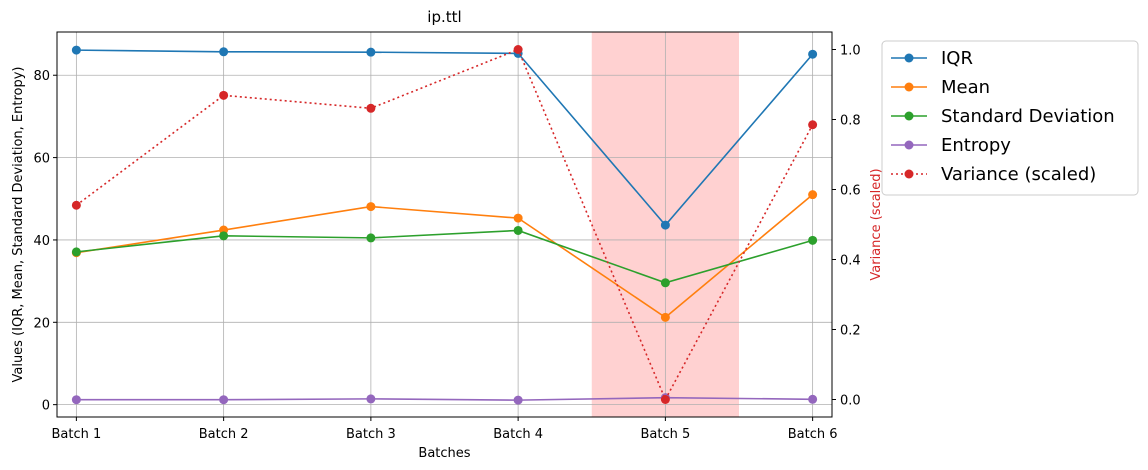 Image resolution: width=1148 pixels, height=470 pixels. What do you see at coordinates (76, 434) in the screenshot?
I see `x-tick-label: Batch 1` at bounding box center [76, 434].